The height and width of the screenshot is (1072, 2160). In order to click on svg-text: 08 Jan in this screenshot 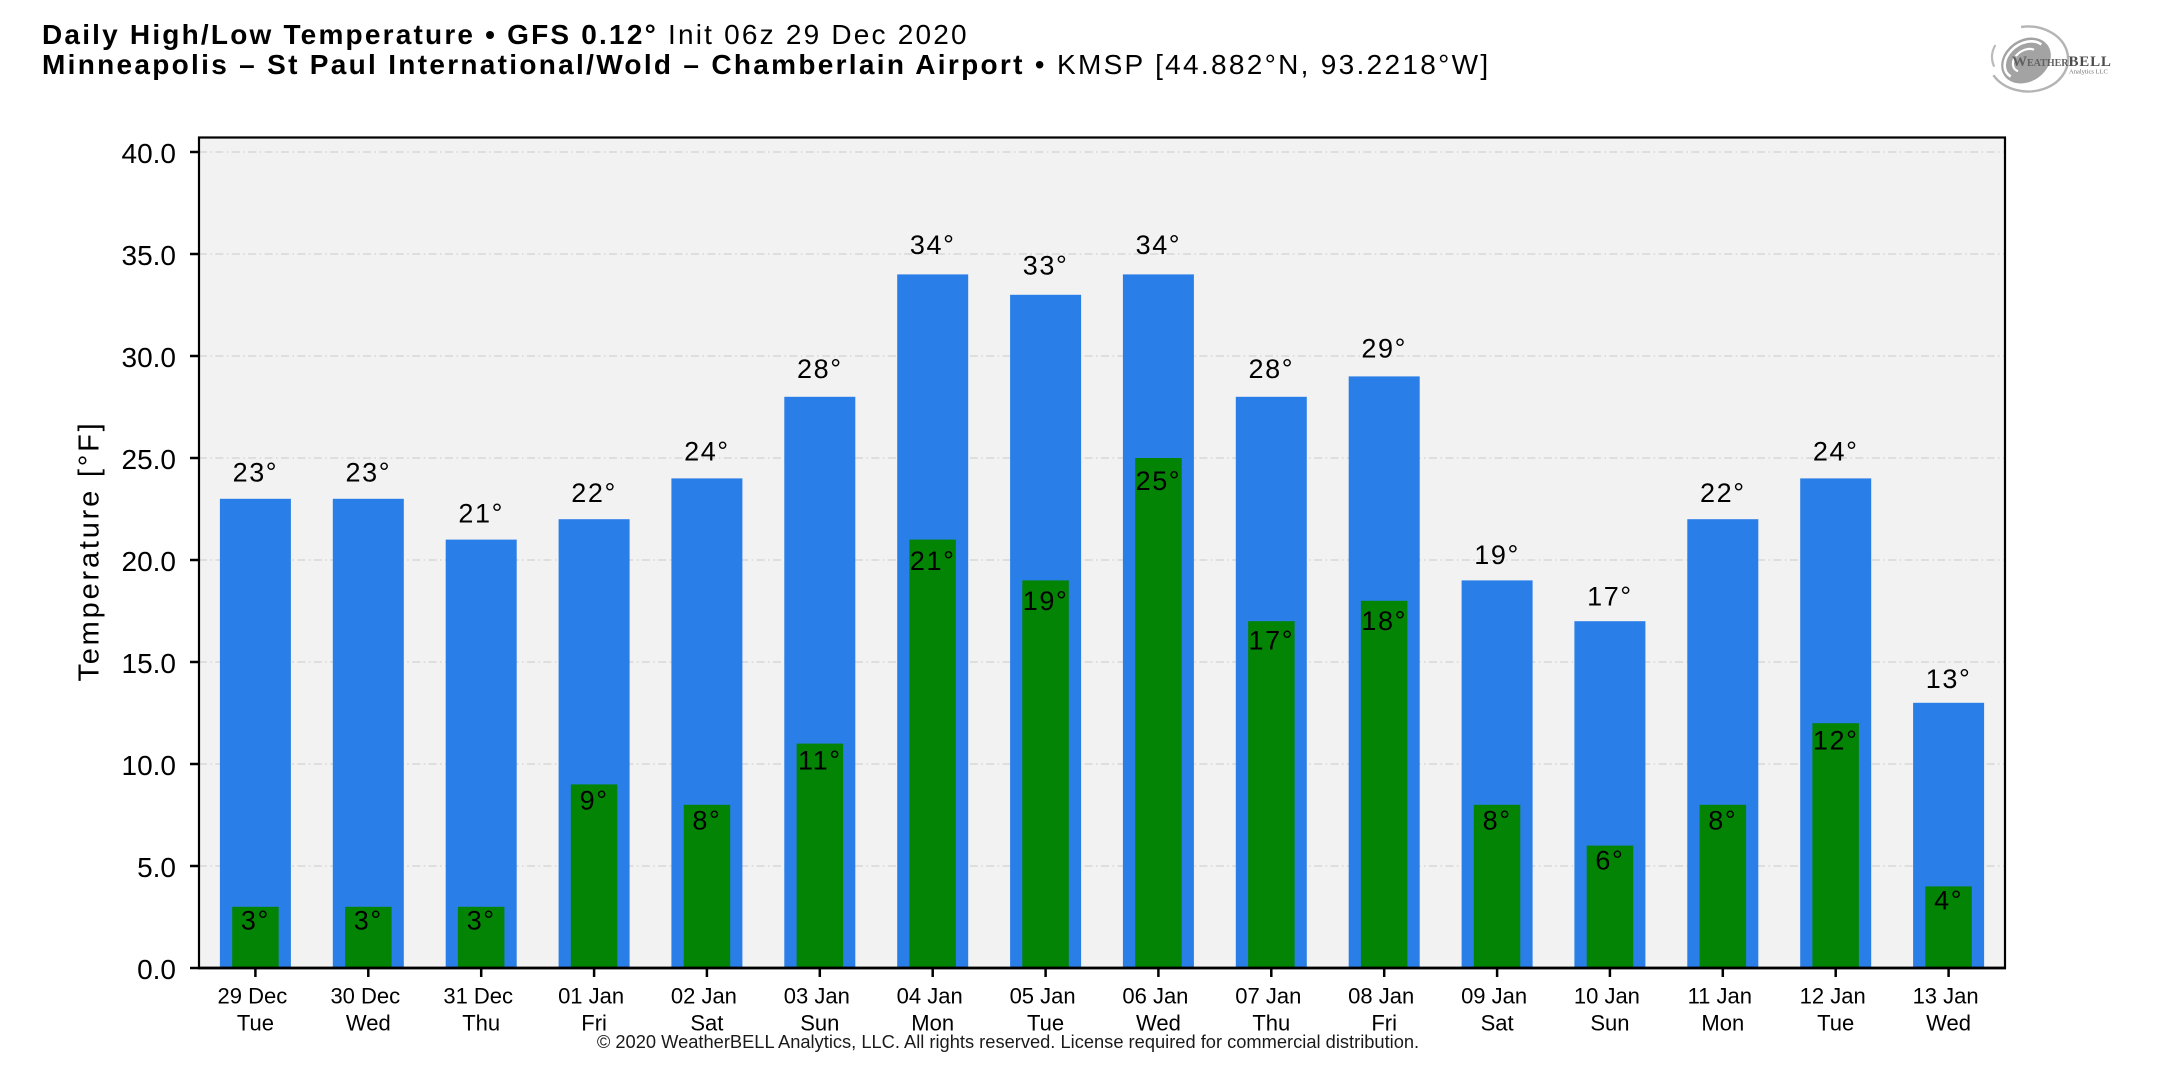, I will do `click(1381, 996)`.